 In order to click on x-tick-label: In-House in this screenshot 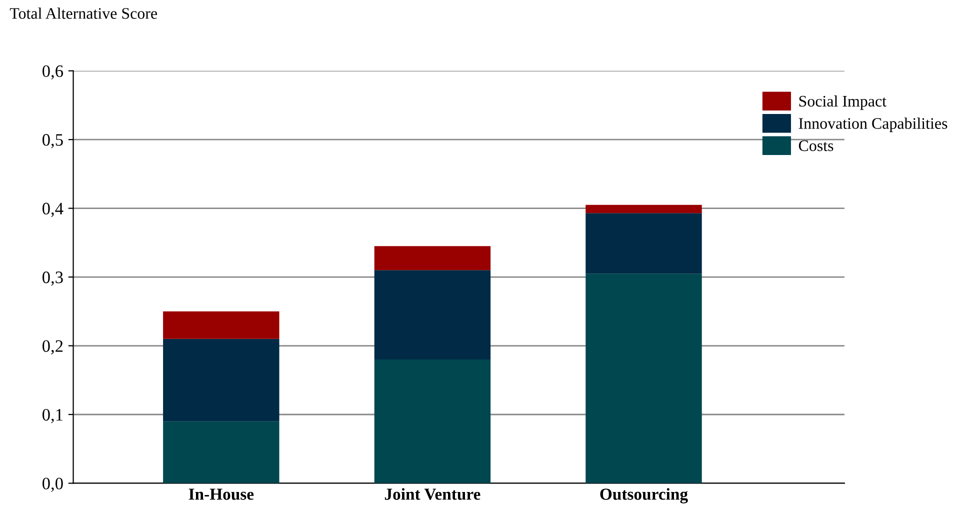, I will do `click(221, 494)`.